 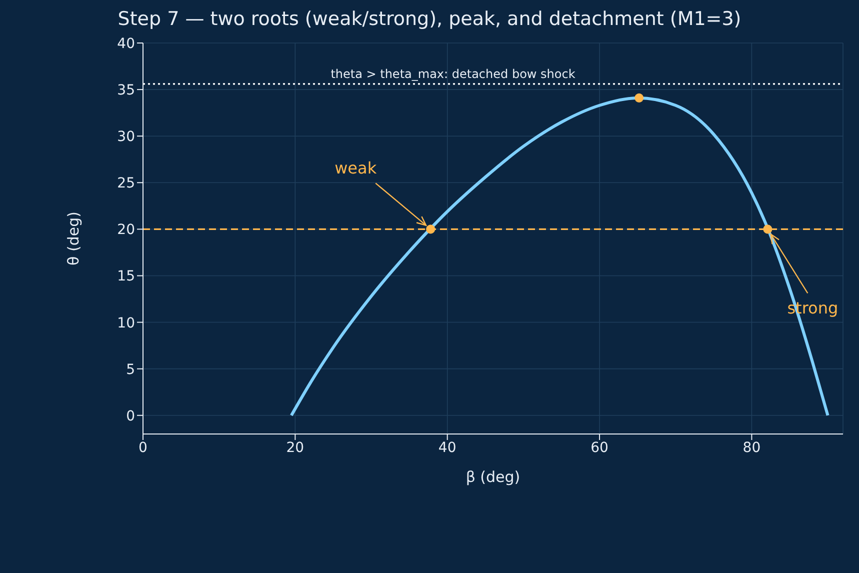 I want to click on y-tick-label: 40, so click(x=126, y=44).